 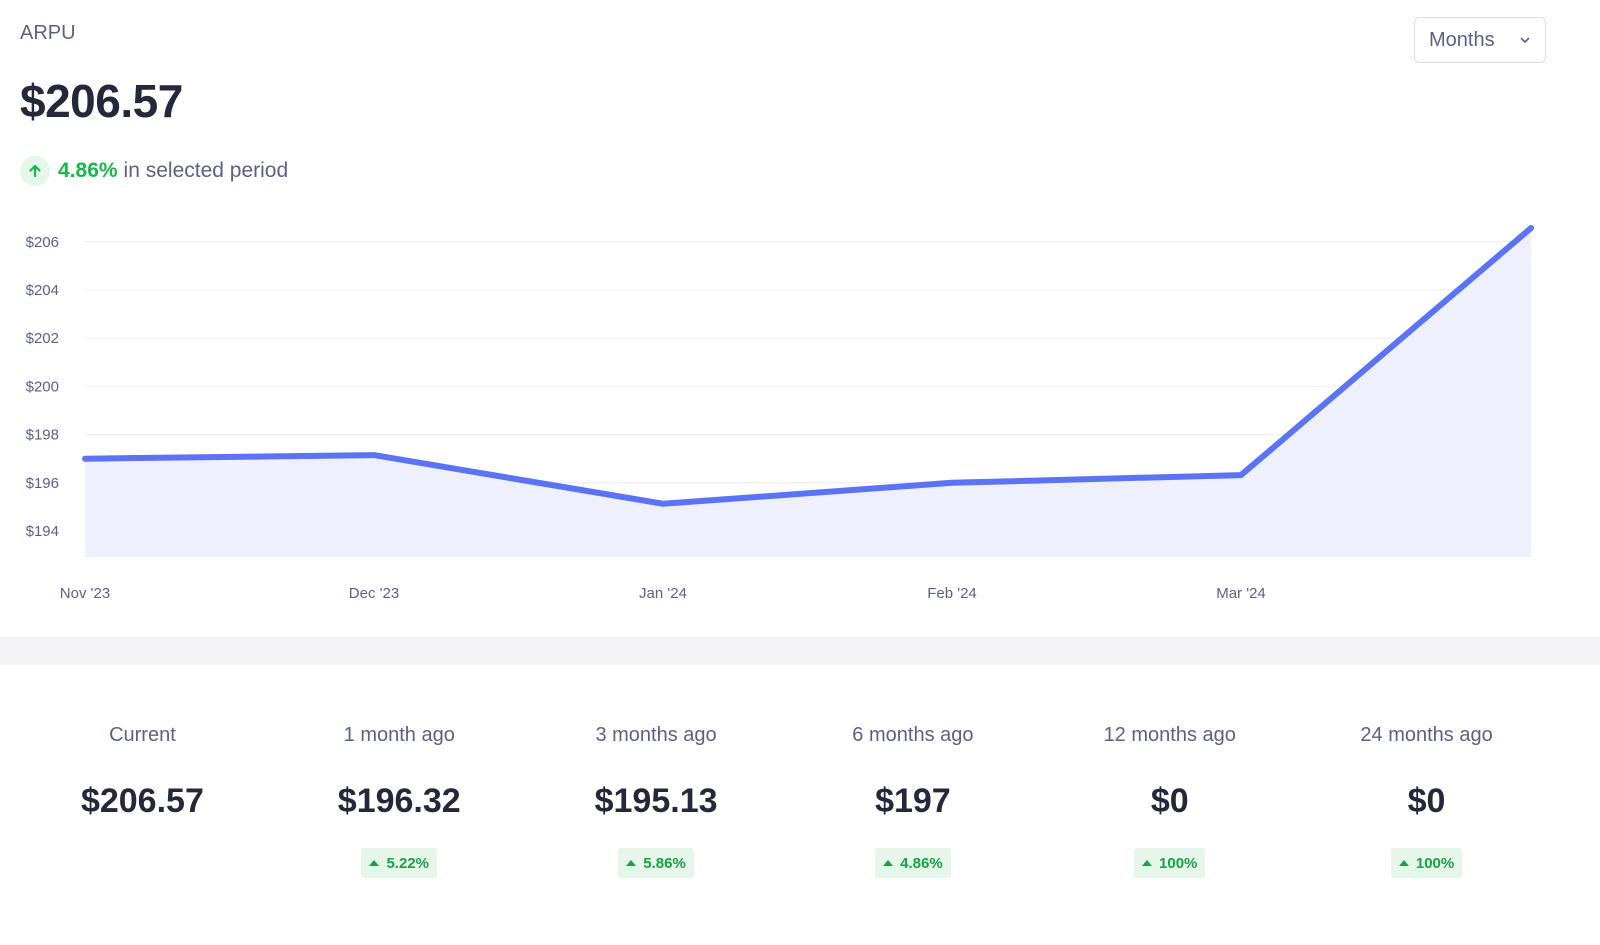 I want to click on y-tick-label: $204, so click(x=42, y=290).